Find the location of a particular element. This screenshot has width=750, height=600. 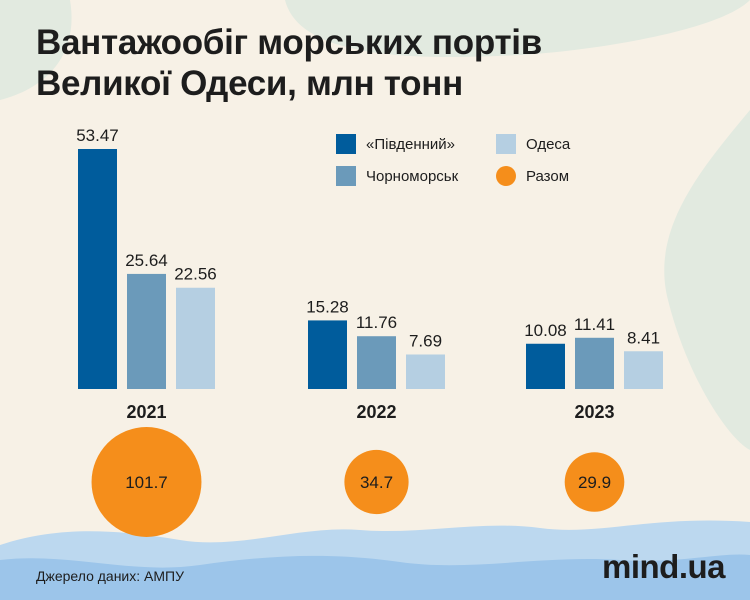

category-label-2021: 2021 is located at coordinates (146, 412).